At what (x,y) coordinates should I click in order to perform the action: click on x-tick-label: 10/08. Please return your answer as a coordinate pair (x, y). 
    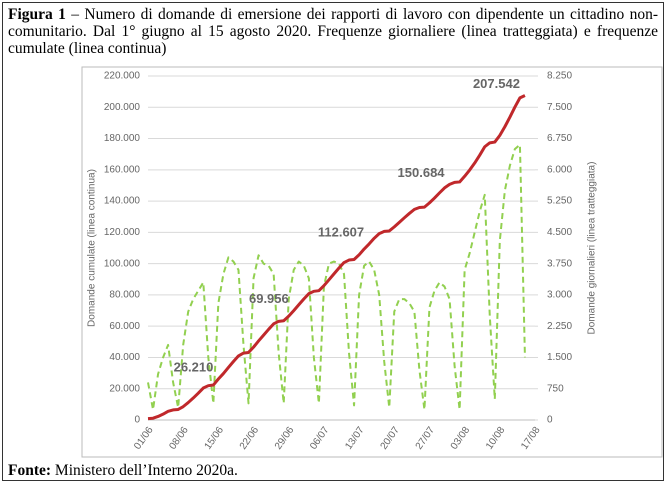
    Looking at the image, I should click on (496, 438).